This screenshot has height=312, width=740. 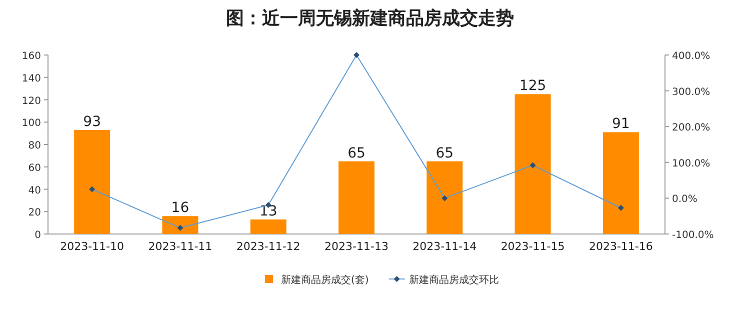 I want to click on y-tick-label: 60, so click(x=34, y=168).